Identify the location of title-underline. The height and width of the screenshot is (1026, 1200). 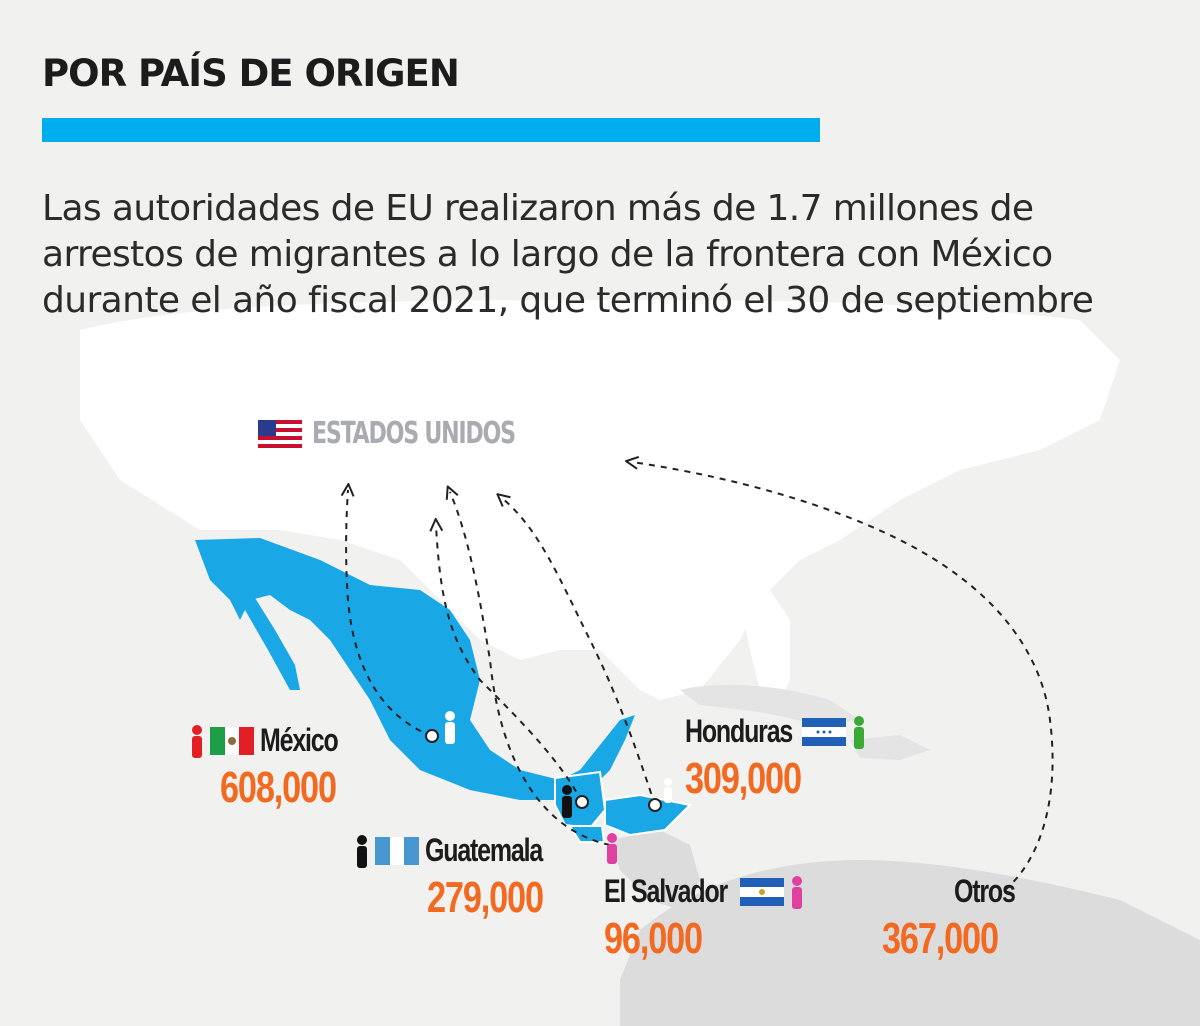
(431, 130).